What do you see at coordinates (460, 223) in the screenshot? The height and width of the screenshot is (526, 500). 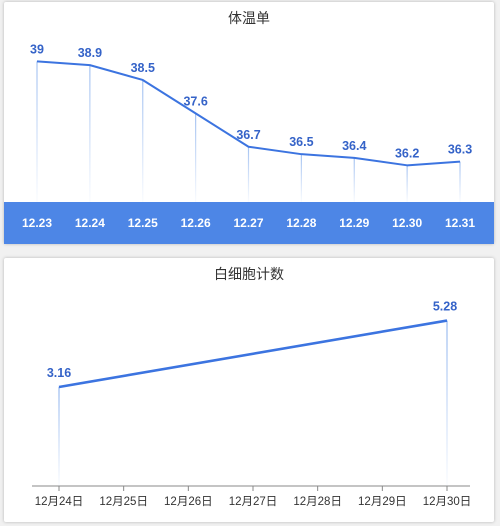 I see `x-tick-label: 12.31` at bounding box center [460, 223].